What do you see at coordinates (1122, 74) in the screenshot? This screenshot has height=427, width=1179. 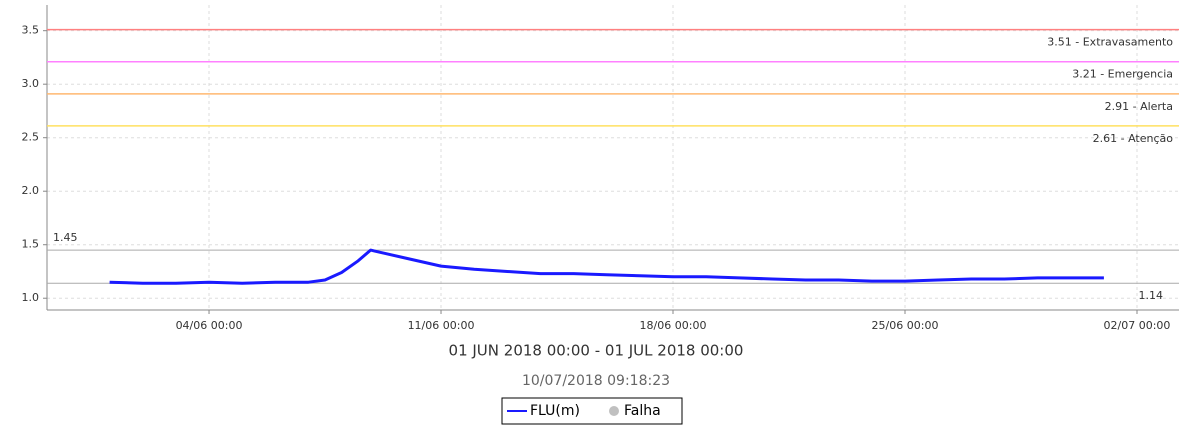 I see `threshold-label: 3.21 - Emergencia` at bounding box center [1122, 74].